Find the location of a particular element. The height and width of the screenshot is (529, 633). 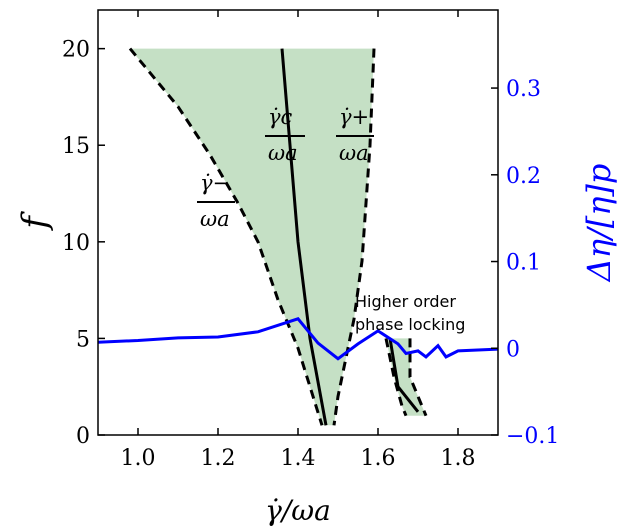

y2-tick-label: 0.3 is located at coordinates (523, 89).